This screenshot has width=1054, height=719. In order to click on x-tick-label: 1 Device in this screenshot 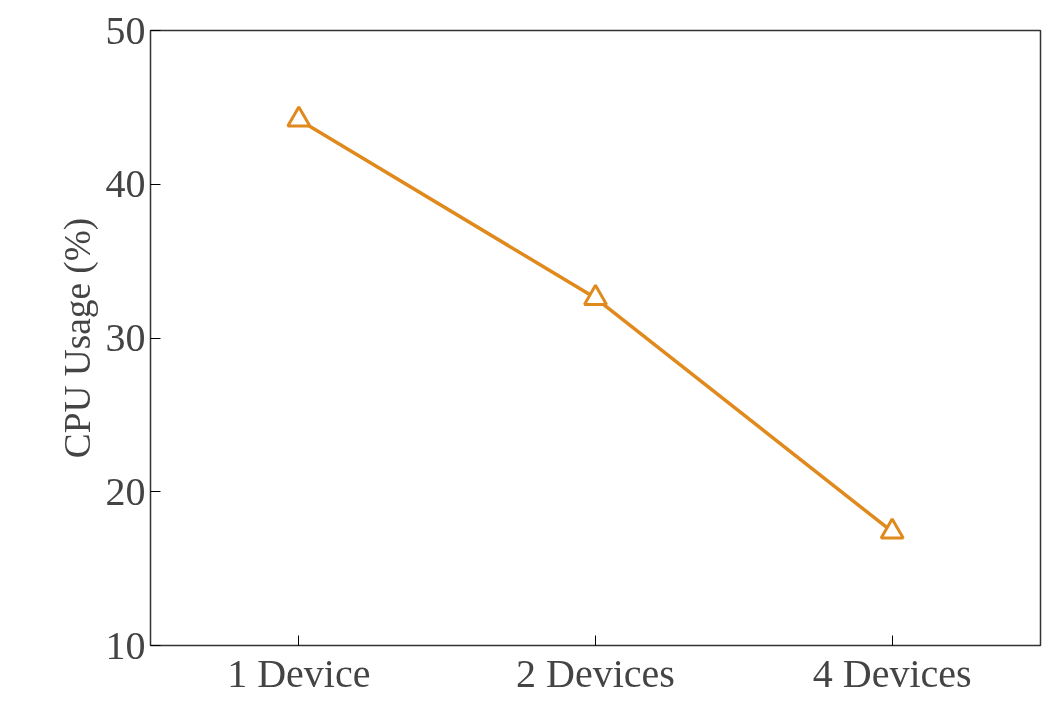, I will do `click(299, 673)`.